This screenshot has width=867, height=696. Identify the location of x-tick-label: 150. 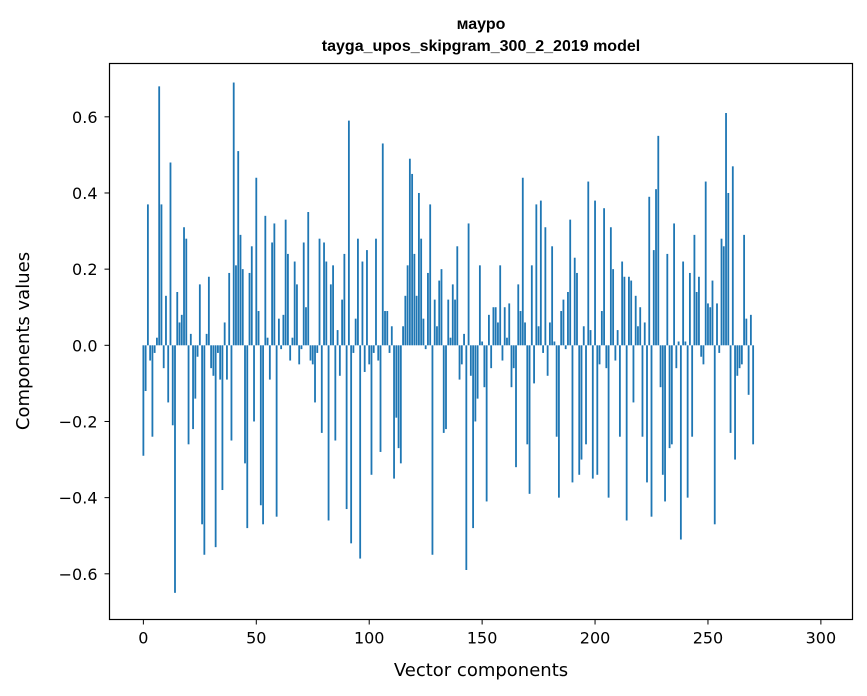
(482, 638).